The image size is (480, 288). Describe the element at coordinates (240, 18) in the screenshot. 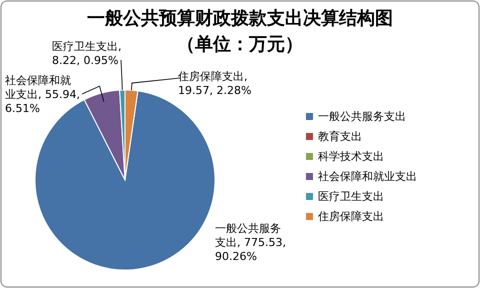

I see `chart-title: 一般公共预算财政拨款支出决算结构图` at that location.